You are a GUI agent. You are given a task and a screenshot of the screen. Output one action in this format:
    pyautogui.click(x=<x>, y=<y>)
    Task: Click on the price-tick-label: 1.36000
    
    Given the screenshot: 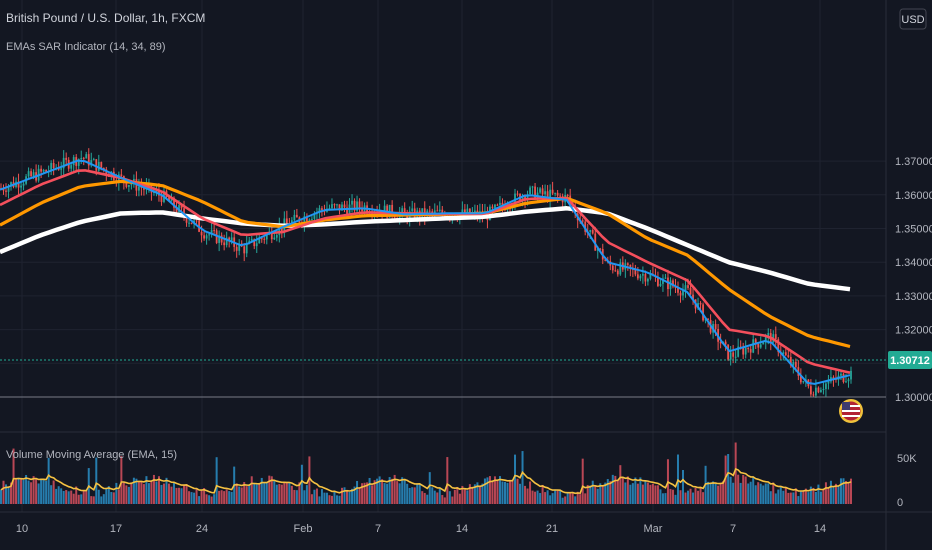 What is the action you would take?
    pyautogui.click(x=913, y=196)
    